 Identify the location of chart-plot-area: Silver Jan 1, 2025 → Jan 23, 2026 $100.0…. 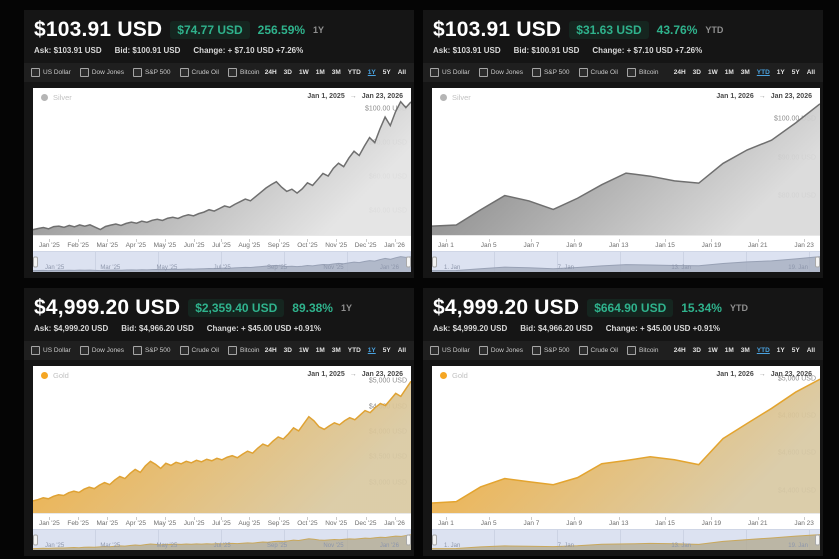
(222, 161).